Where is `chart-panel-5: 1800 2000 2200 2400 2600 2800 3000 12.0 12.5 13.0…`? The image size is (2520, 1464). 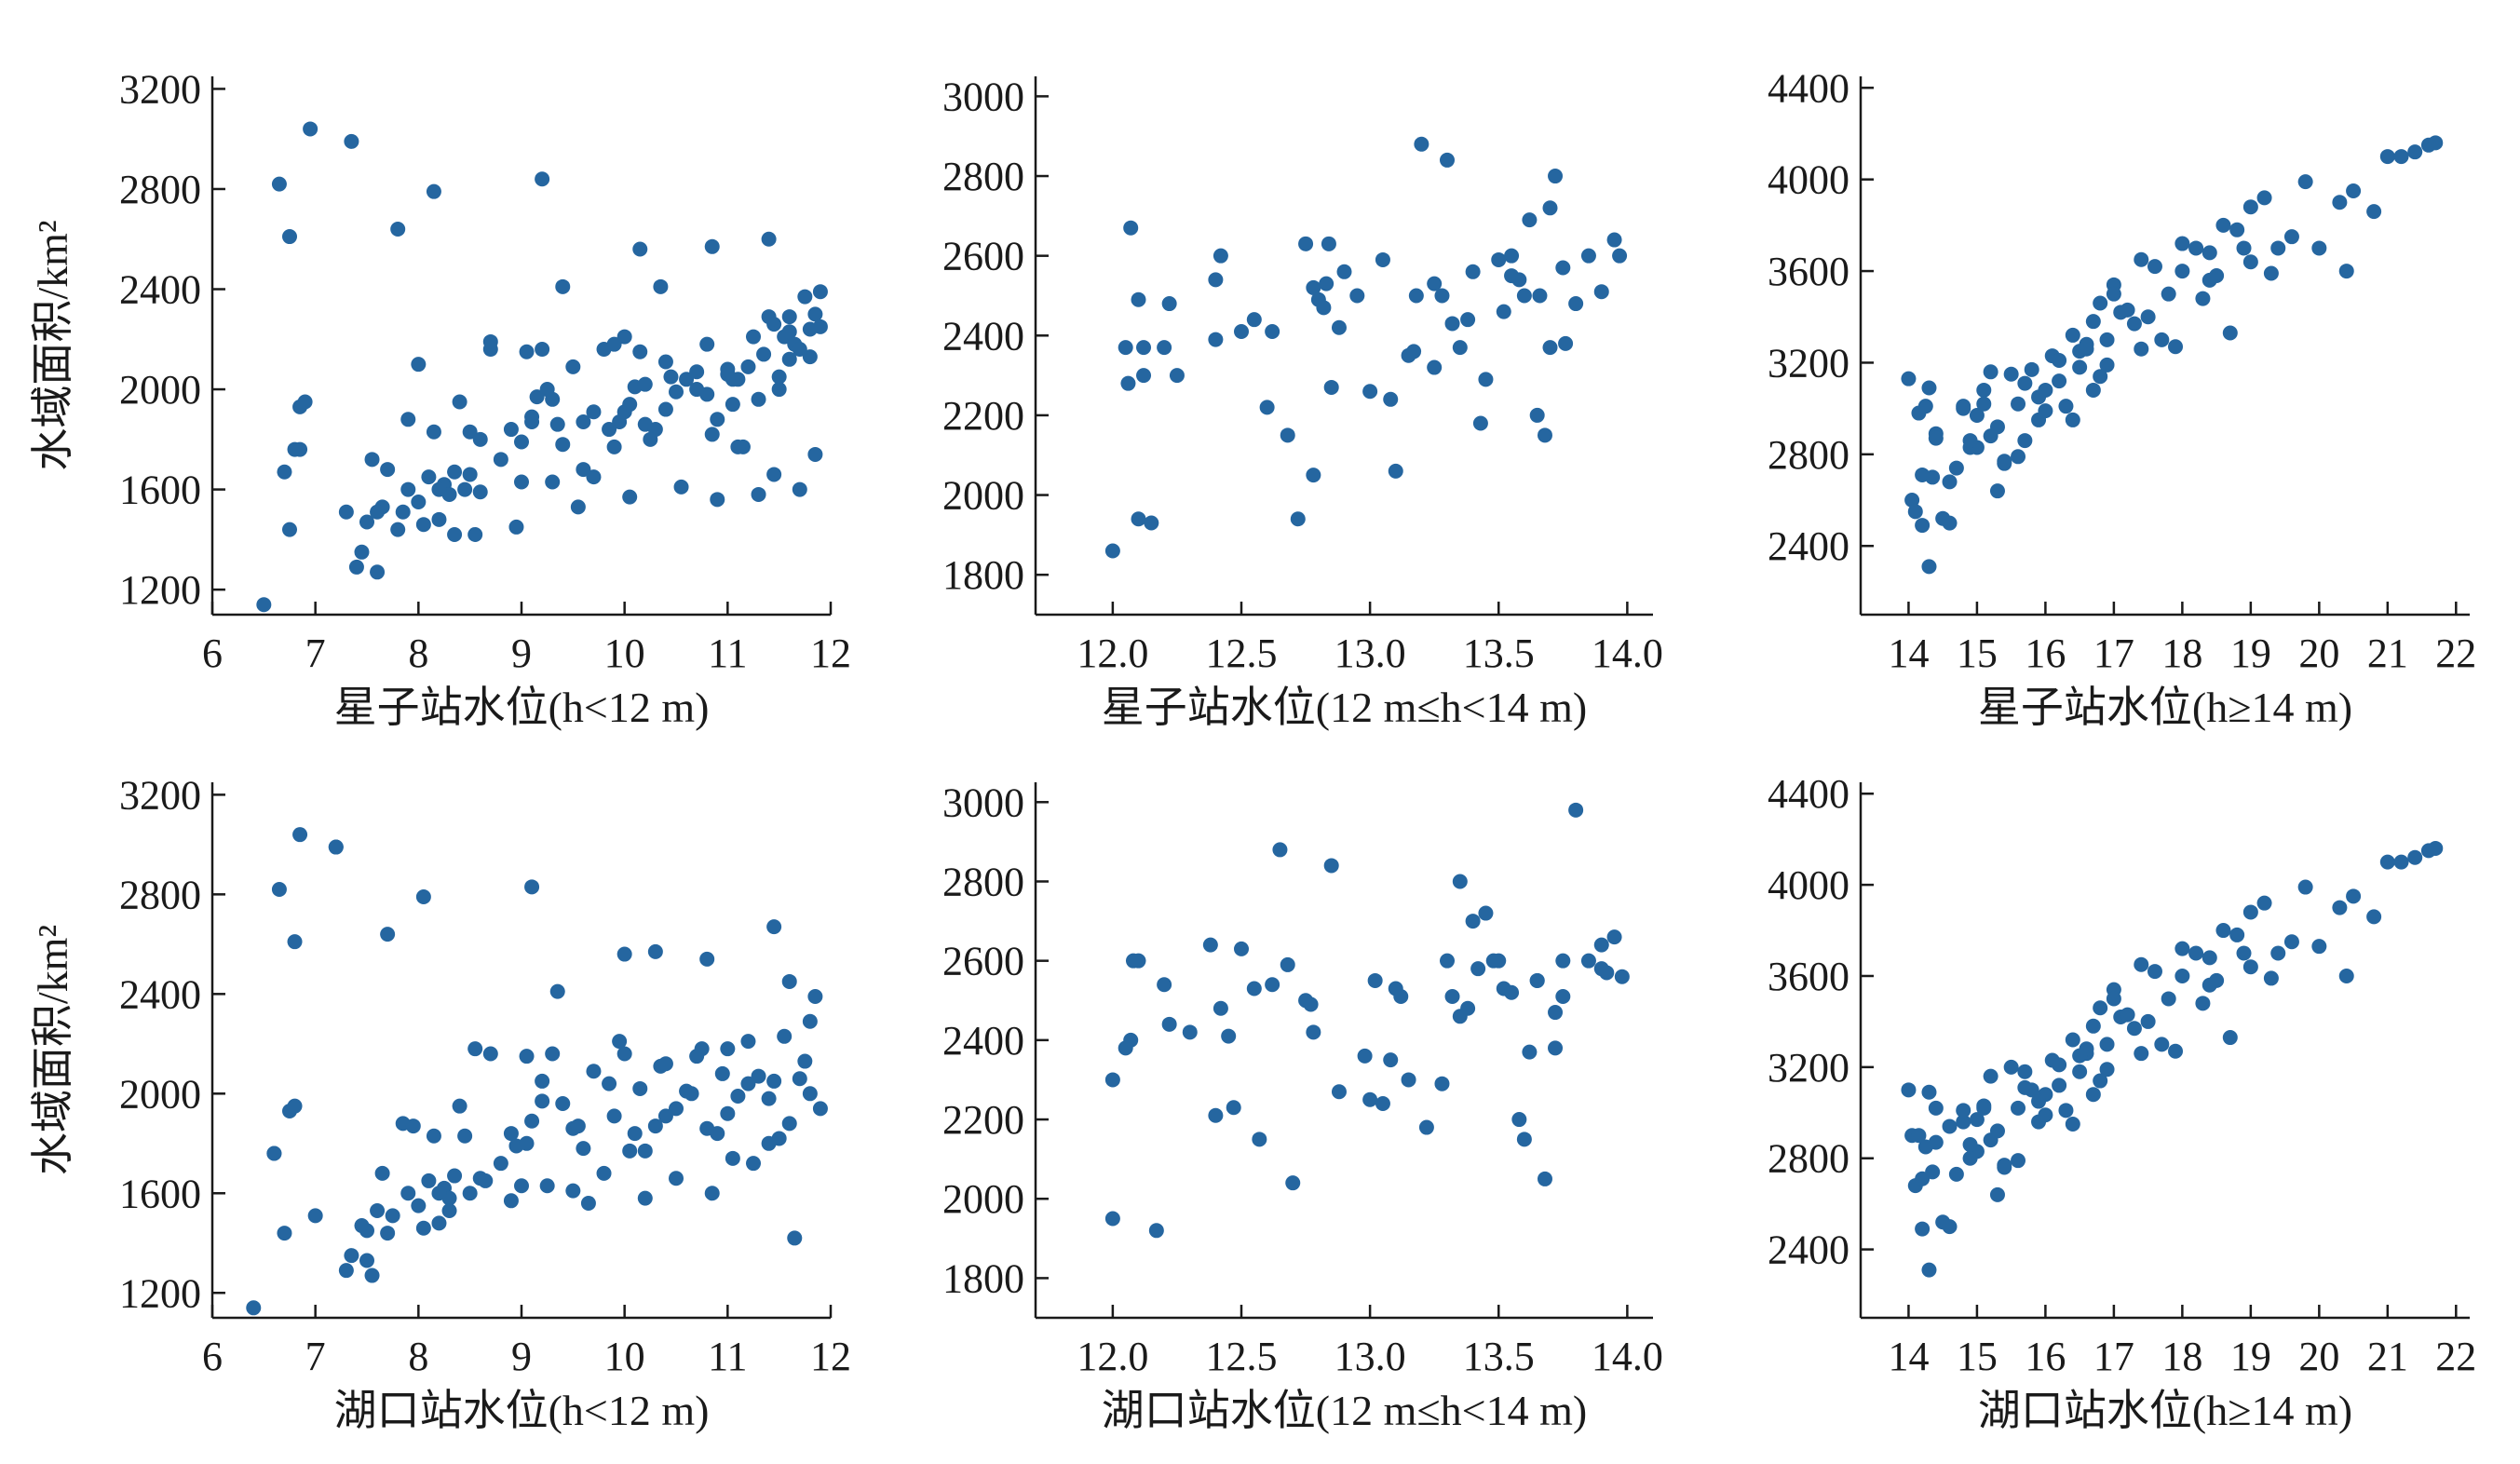 chart-panel-5: 1800 2000 2200 2400 2600 2800 3000 12.0 12.5 13.0… is located at coordinates (1302, 1106).